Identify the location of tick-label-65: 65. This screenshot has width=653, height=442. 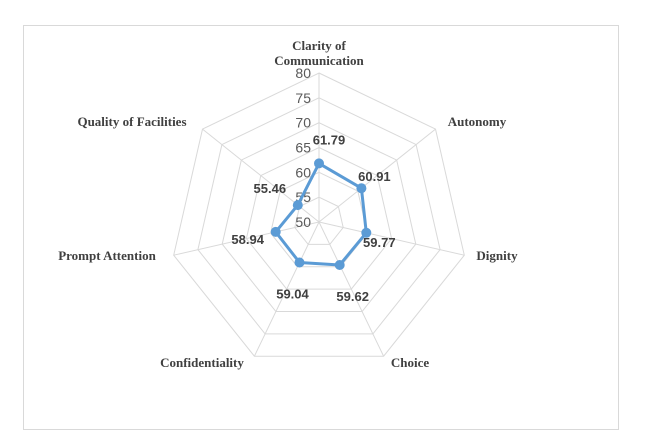
(303, 148).